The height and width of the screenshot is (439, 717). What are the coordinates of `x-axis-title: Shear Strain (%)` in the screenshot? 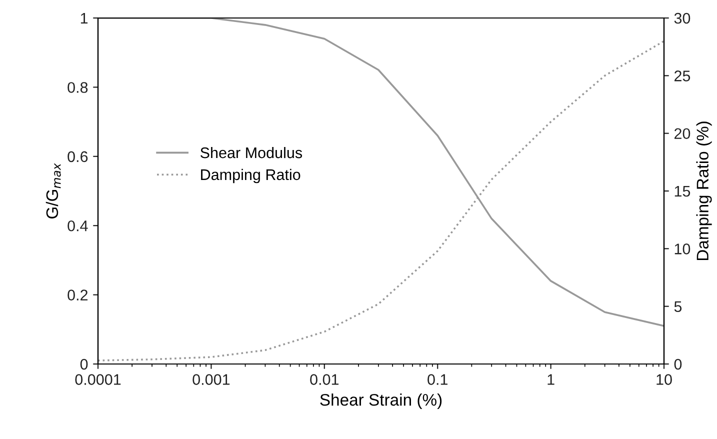 It's located at (381, 402).